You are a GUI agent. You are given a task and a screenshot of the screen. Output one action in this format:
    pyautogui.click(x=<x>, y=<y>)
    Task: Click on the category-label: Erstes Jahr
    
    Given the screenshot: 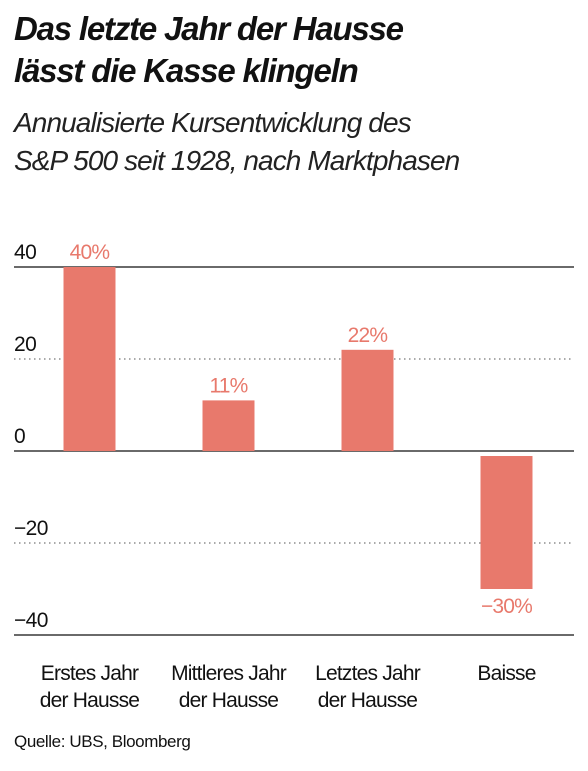 What is the action you would take?
    pyautogui.click(x=90, y=673)
    